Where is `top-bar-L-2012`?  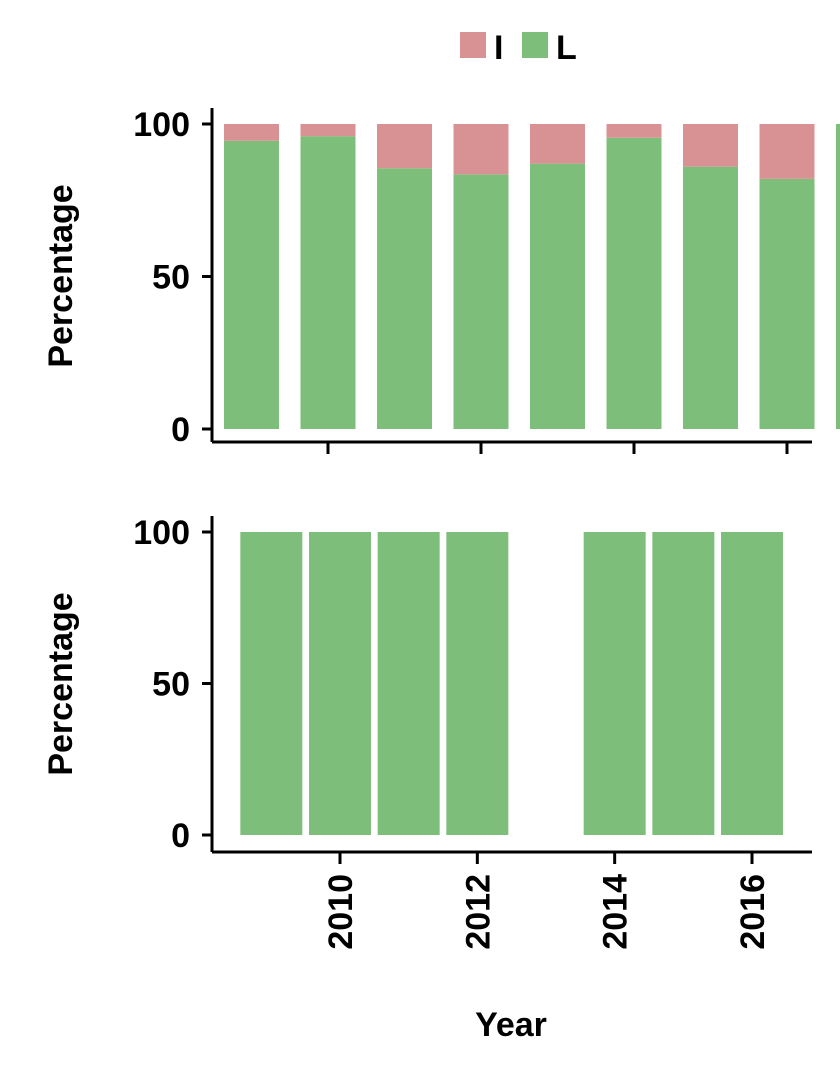
top-bar-L-2012 is located at coordinates (481, 301).